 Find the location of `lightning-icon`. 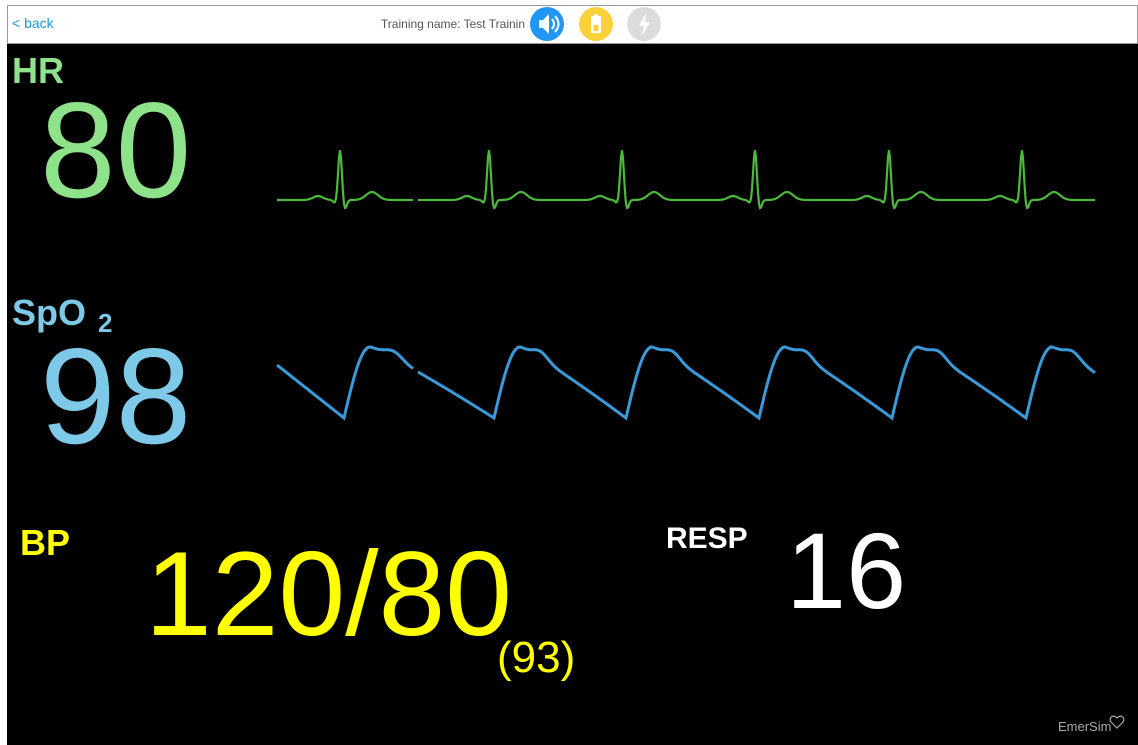

lightning-icon is located at coordinates (644, 24).